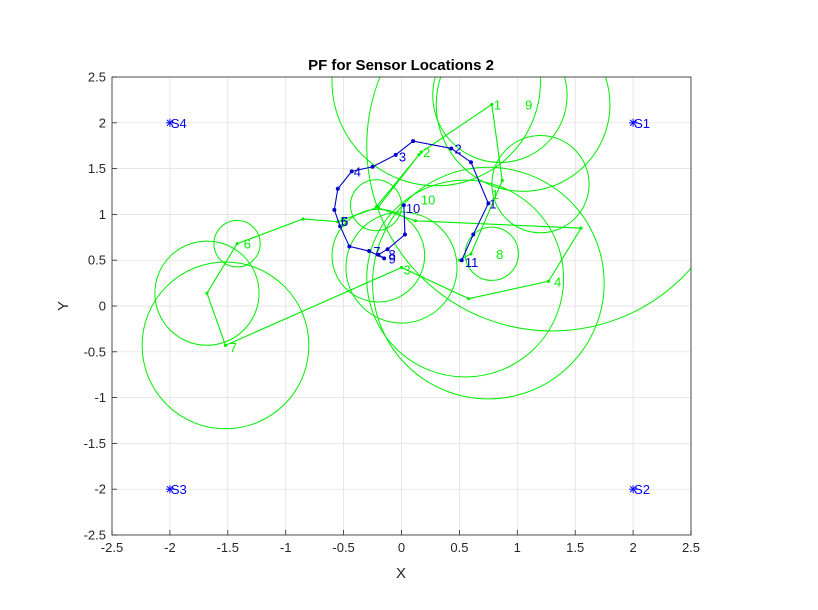 This screenshot has width=818, height=610. I want to click on x-tick-label: -1.5, so click(228, 547).